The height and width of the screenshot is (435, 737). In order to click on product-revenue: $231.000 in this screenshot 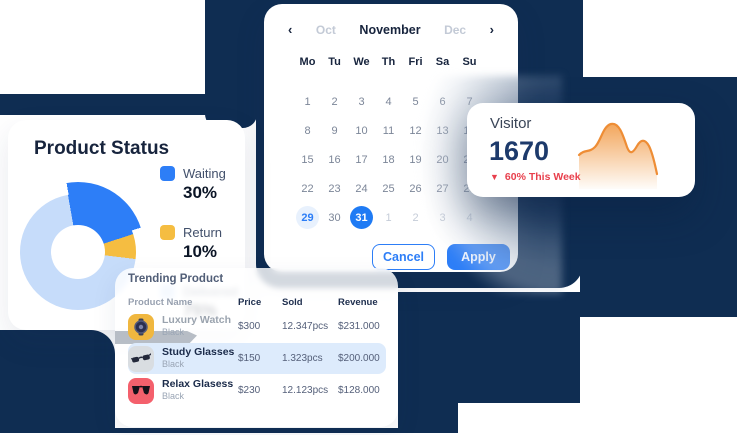, I will do `click(359, 326)`.